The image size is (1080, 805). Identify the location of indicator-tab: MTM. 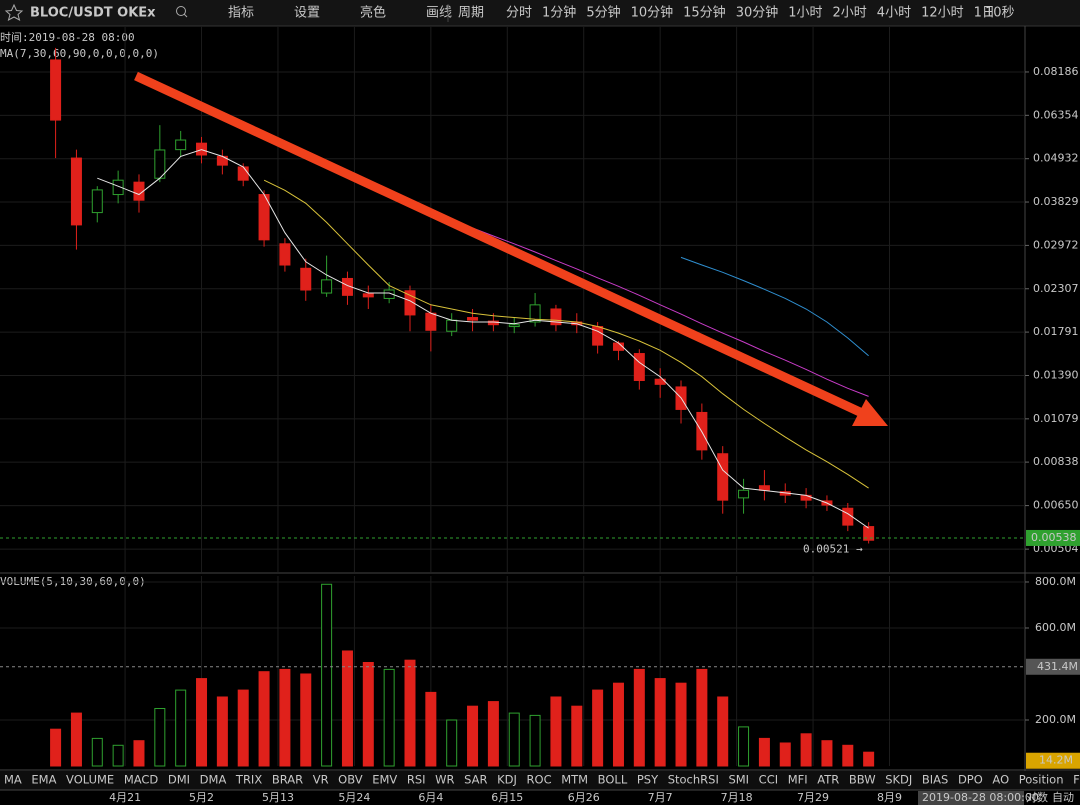
(574, 780).